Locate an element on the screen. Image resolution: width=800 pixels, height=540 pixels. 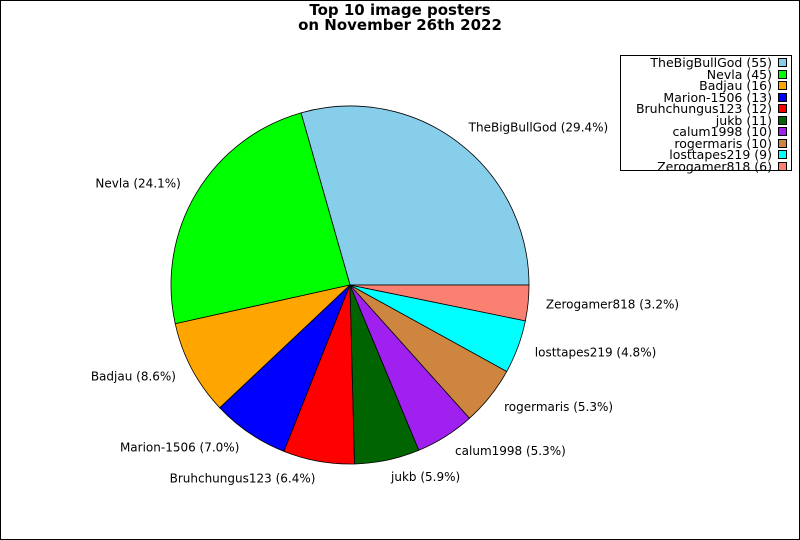
legend-label: Bruhchungus123 (12) is located at coordinates (703, 108).